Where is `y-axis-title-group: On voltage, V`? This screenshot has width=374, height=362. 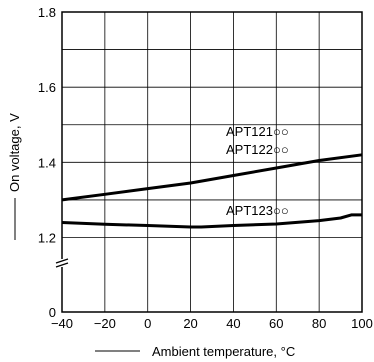
y-axis-title-group: On voltage, V is located at coordinates (14, 176).